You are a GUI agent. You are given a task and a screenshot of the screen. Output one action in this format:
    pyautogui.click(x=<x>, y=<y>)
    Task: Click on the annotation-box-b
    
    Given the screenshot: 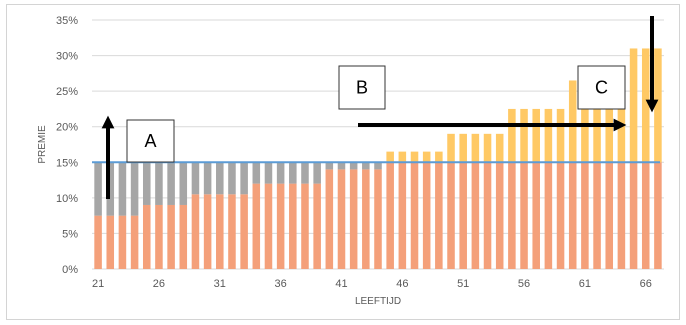 What is the action you would take?
    pyautogui.click(x=362, y=87)
    